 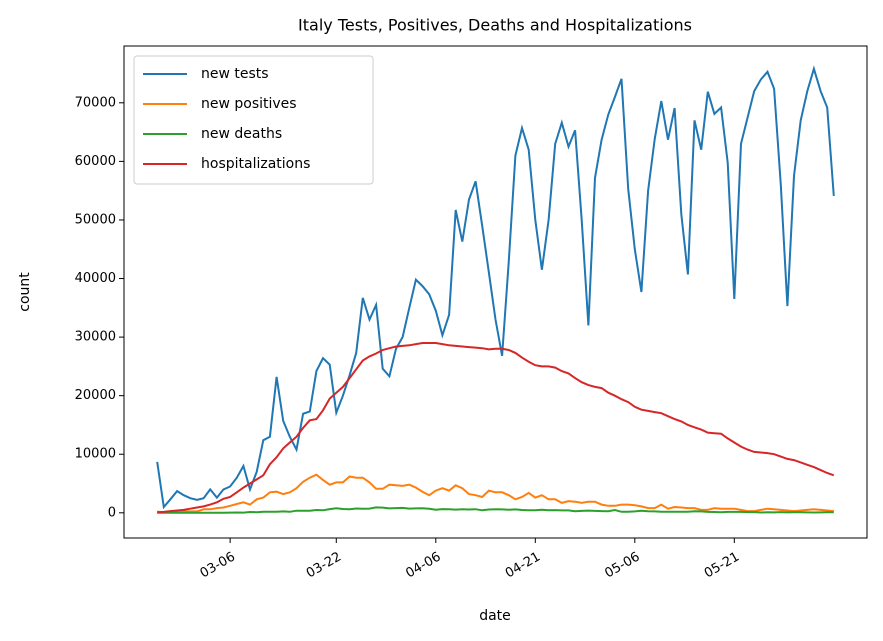 I want to click on y-axis-label: count, so click(x=25, y=292).